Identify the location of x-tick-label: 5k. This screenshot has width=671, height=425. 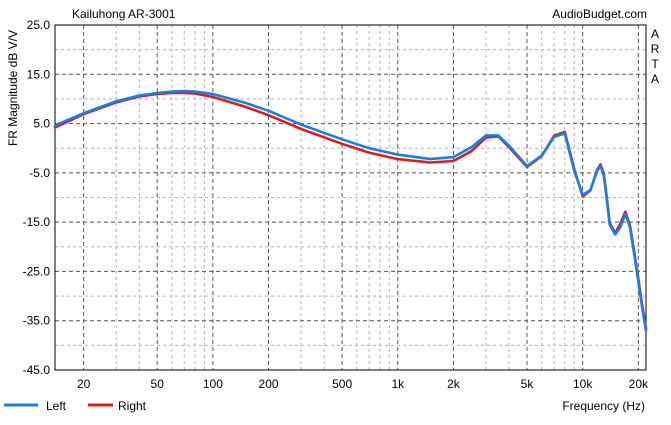
(528, 384).